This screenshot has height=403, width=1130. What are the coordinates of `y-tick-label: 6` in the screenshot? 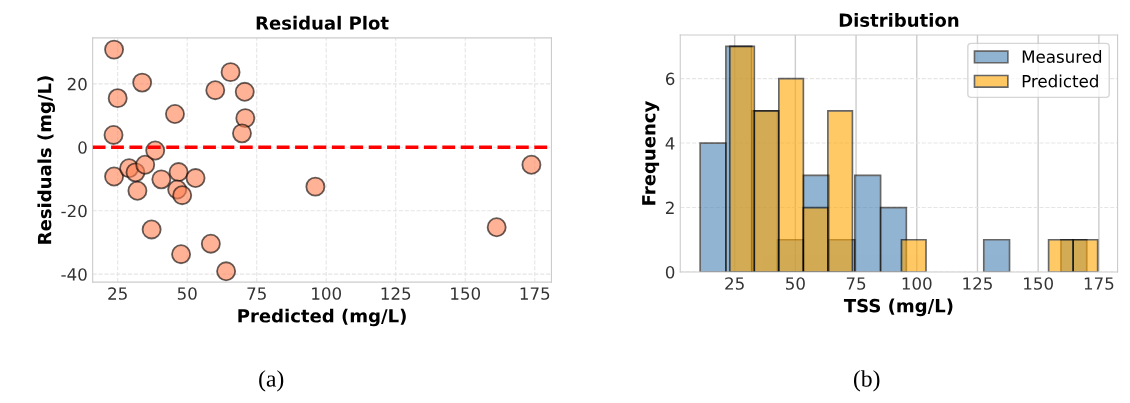 It's located at (670, 79).